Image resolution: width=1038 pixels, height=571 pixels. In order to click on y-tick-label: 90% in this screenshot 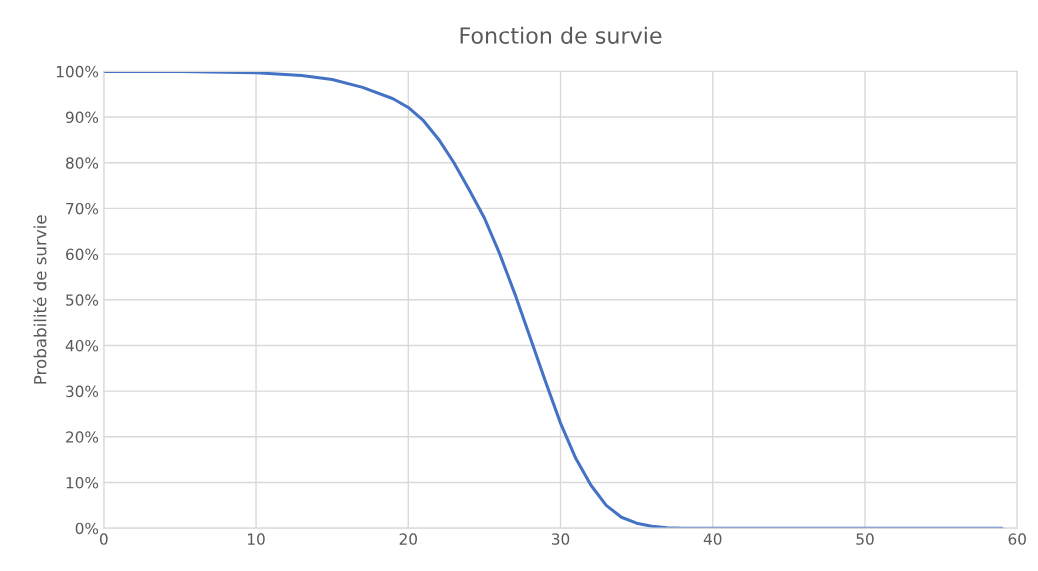, I will do `click(82, 117)`.